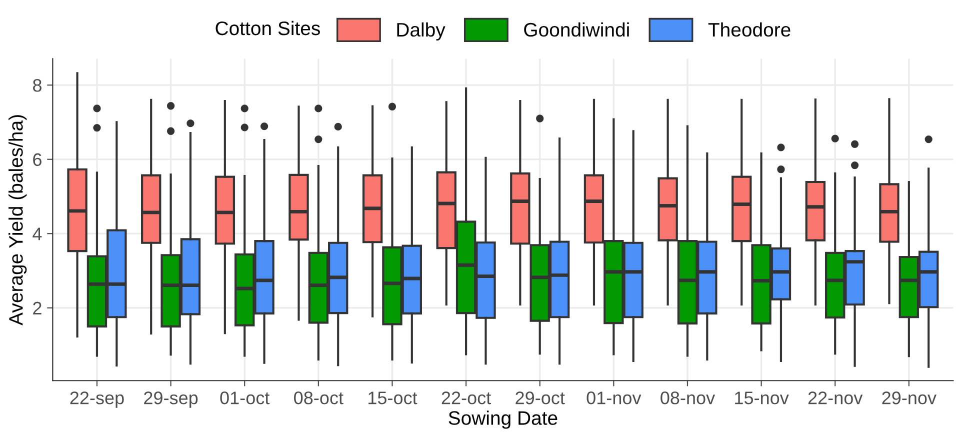 The image size is (958, 435). Describe the element at coordinates (97, 400) in the screenshot. I see `x-tick-label: 22-sep` at that location.